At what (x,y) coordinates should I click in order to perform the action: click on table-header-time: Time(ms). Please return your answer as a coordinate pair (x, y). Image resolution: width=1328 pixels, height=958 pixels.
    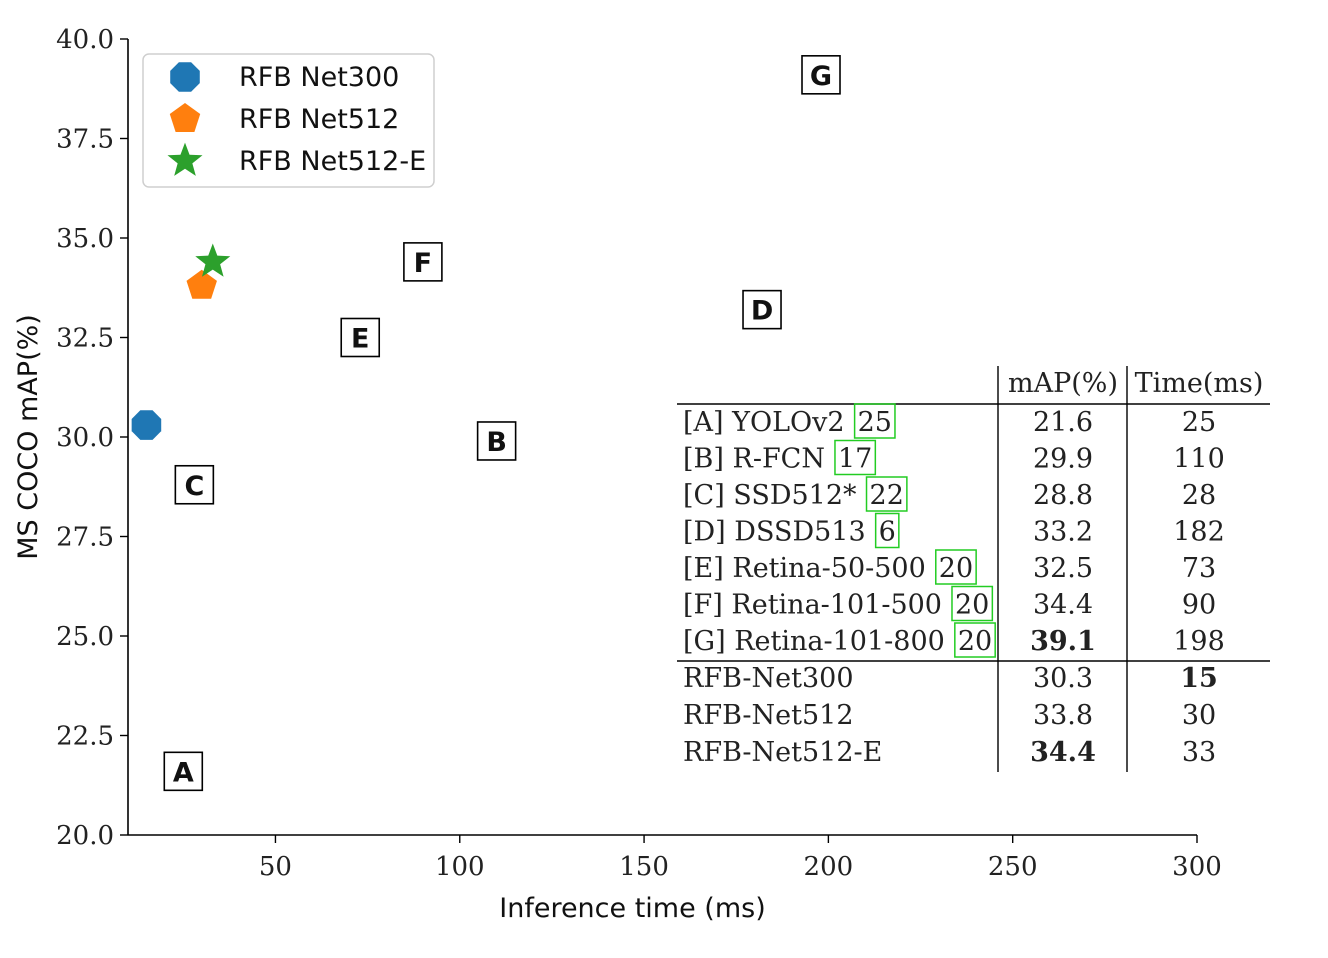
    Looking at the image, I should click on (1199, 383).